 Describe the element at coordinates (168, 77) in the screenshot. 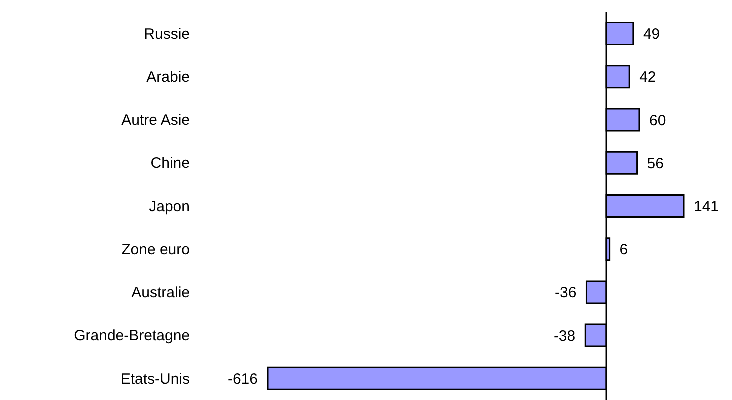

I see `y-tick-label: Arabie` at that location.